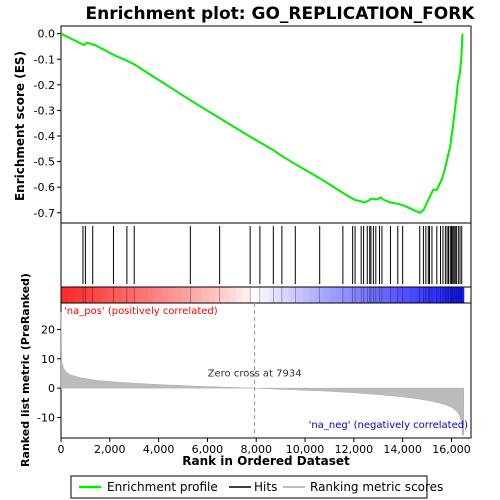 Image resolution: width=500 pixels, height=500 pixels. Describe the element at coordinates (256, 449) in the screenshot. I see `x-tick-label: 8,000` at that location.